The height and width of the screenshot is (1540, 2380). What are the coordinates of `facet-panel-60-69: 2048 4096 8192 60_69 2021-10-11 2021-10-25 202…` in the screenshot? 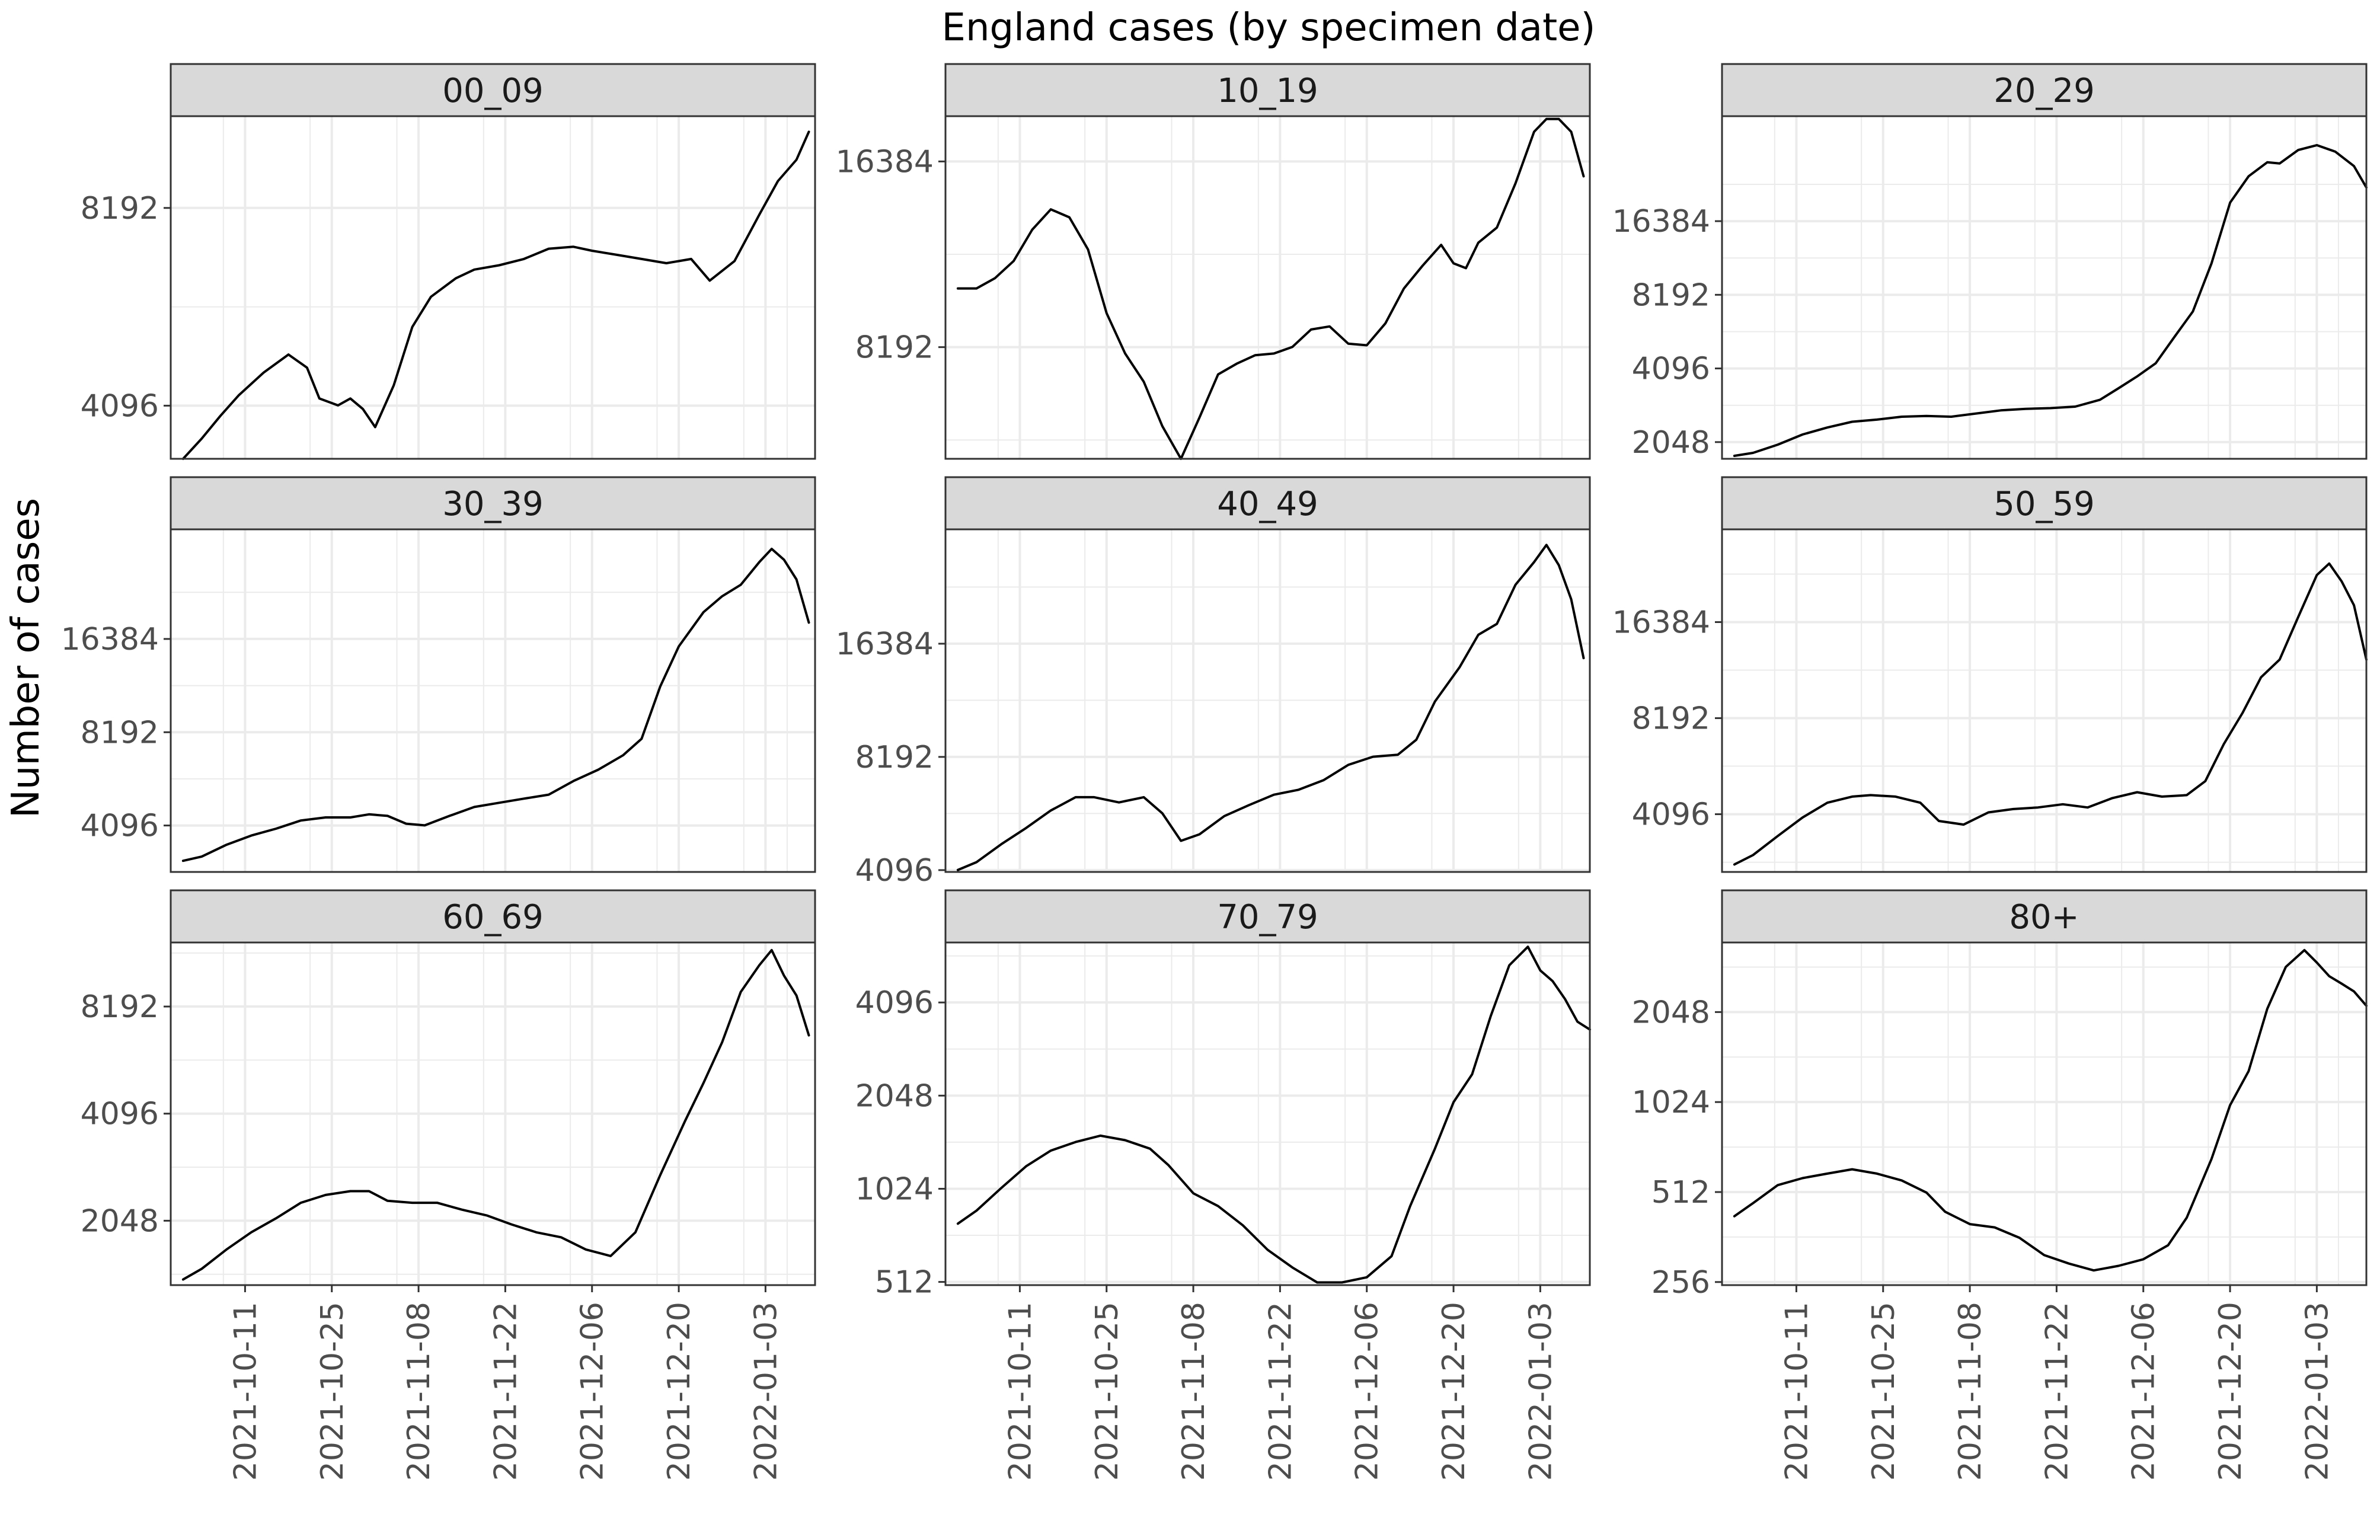 It's located at (448, 1185).